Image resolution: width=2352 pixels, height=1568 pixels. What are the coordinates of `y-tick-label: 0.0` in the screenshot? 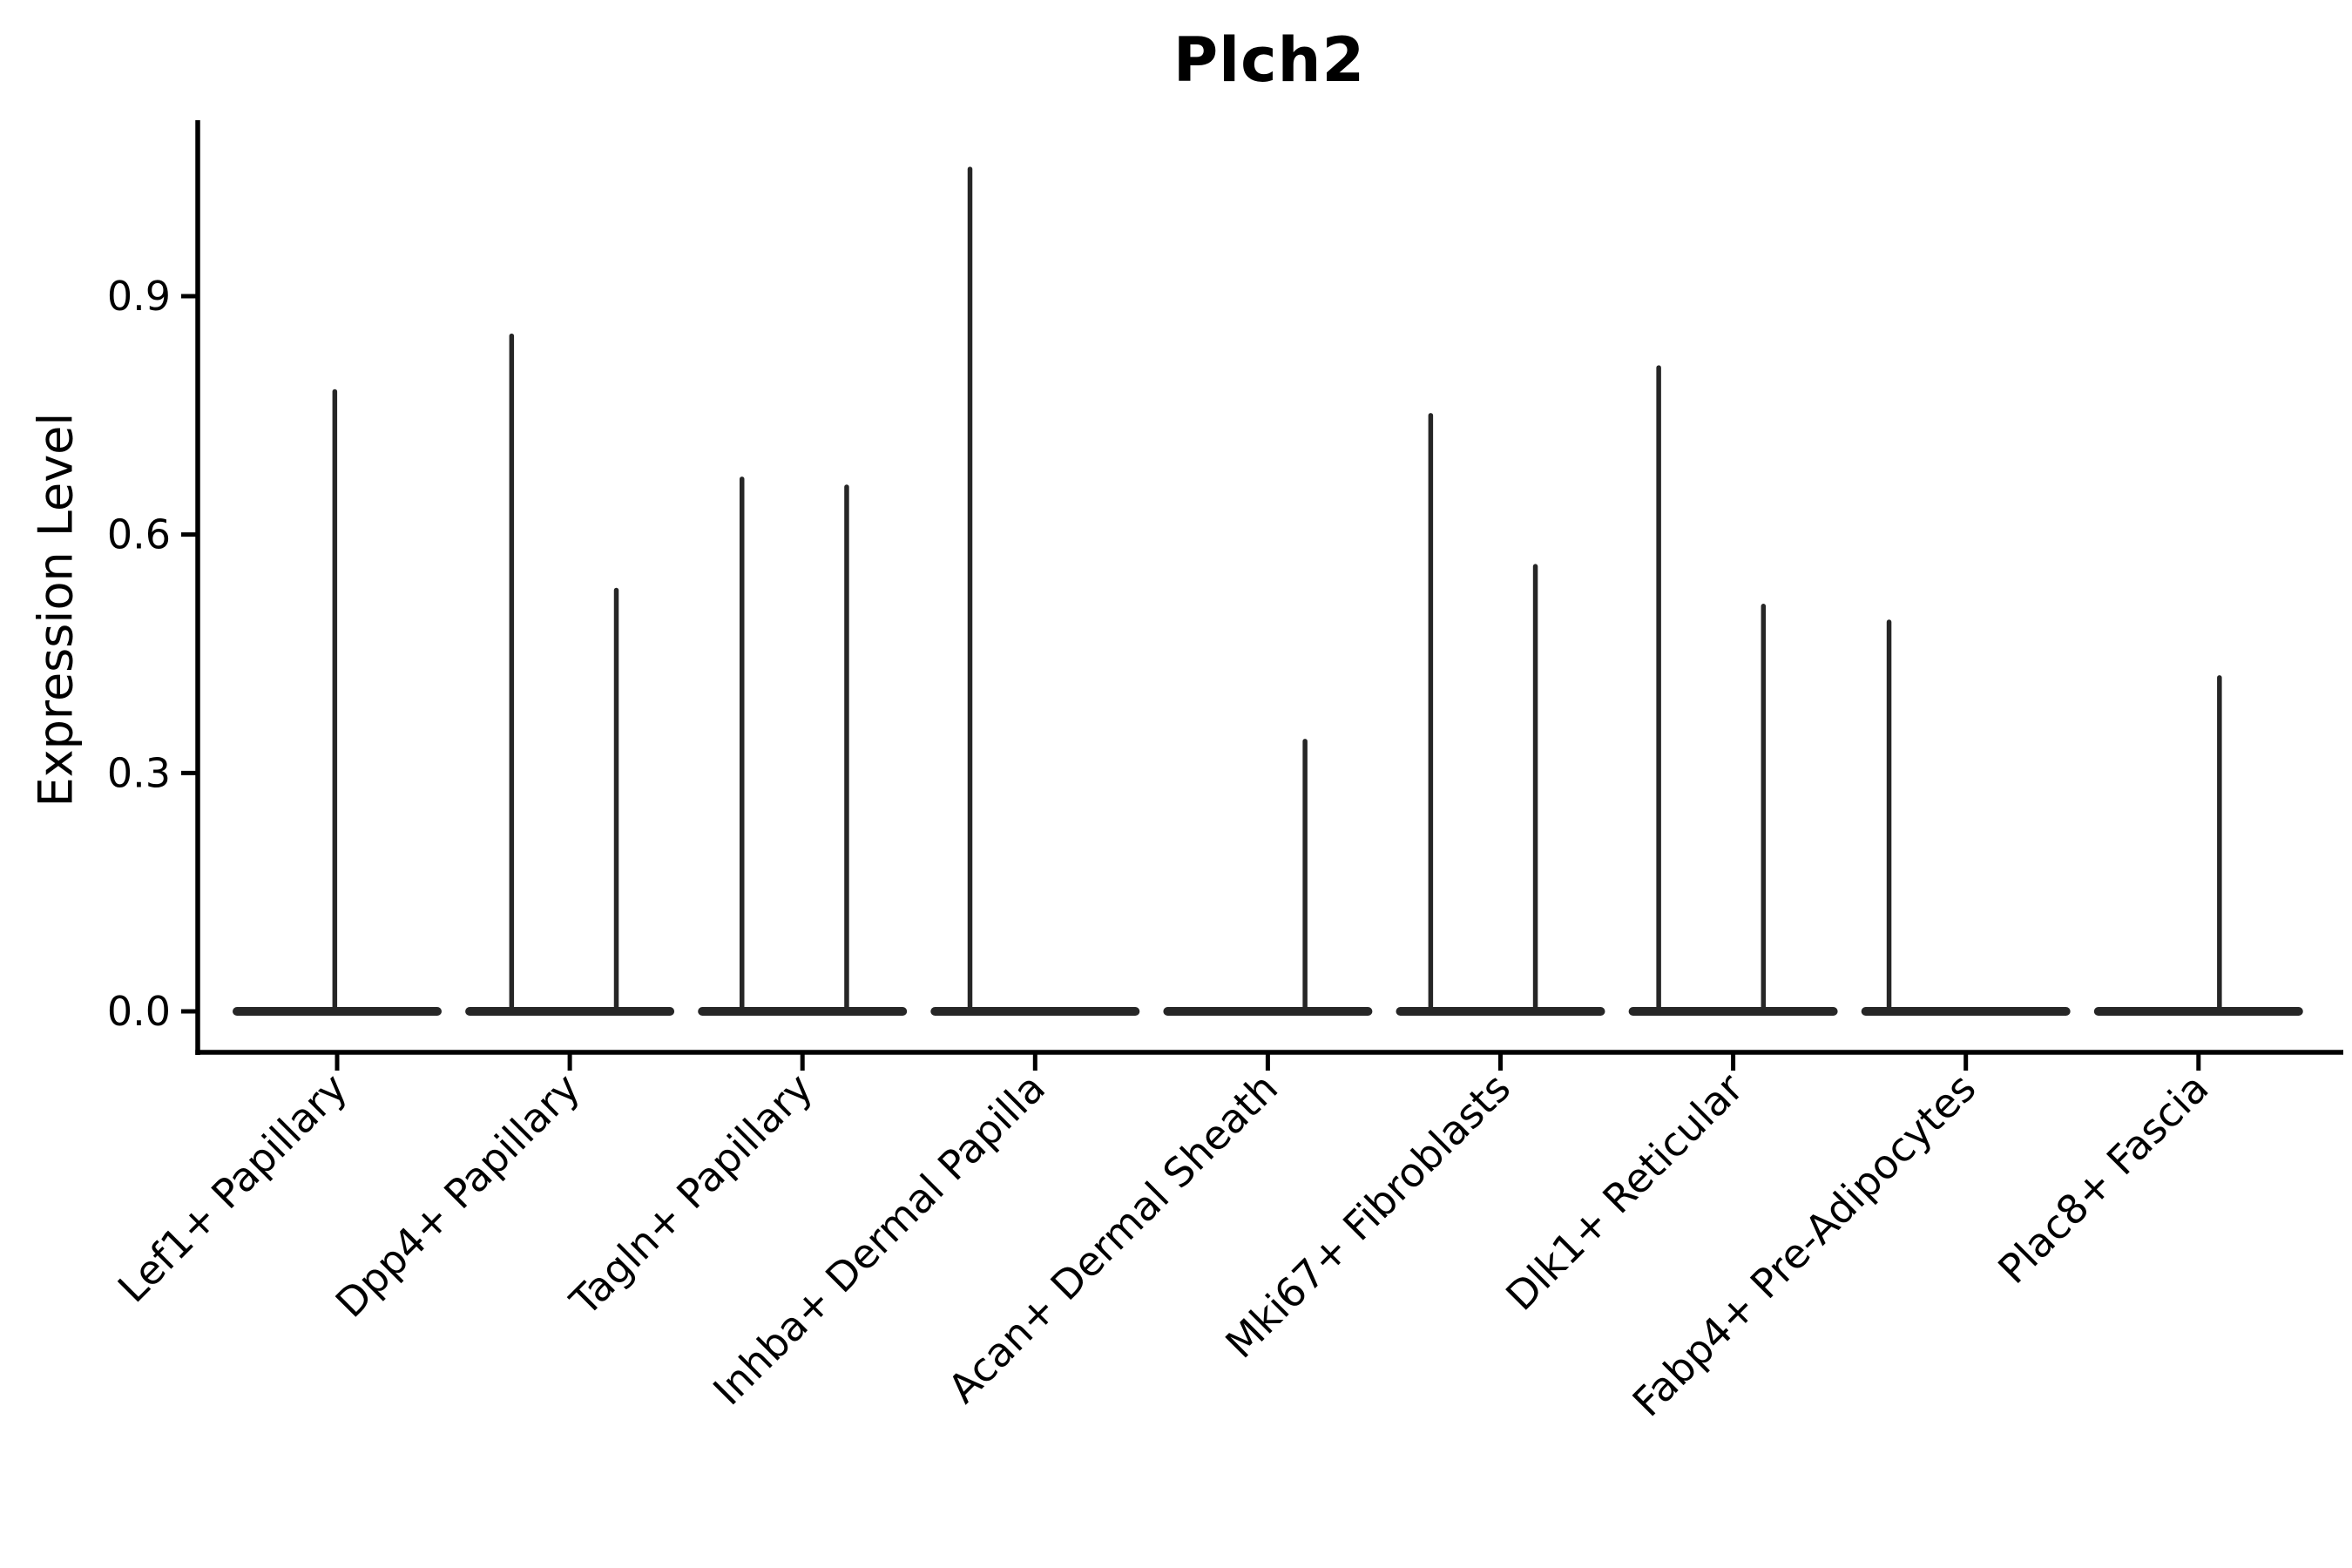 It's located at (139, 1012).